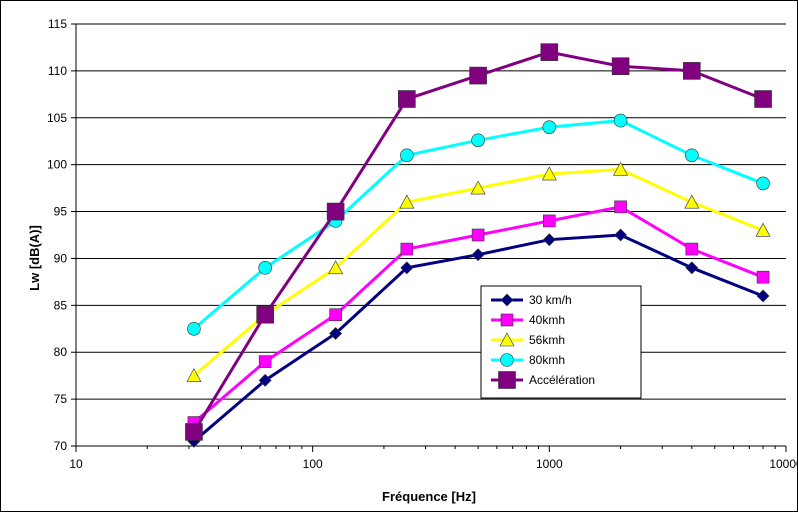  Describe the element at coordinates (61, 399) in the screenshot. I see `y-tick-label: 75` at that location.